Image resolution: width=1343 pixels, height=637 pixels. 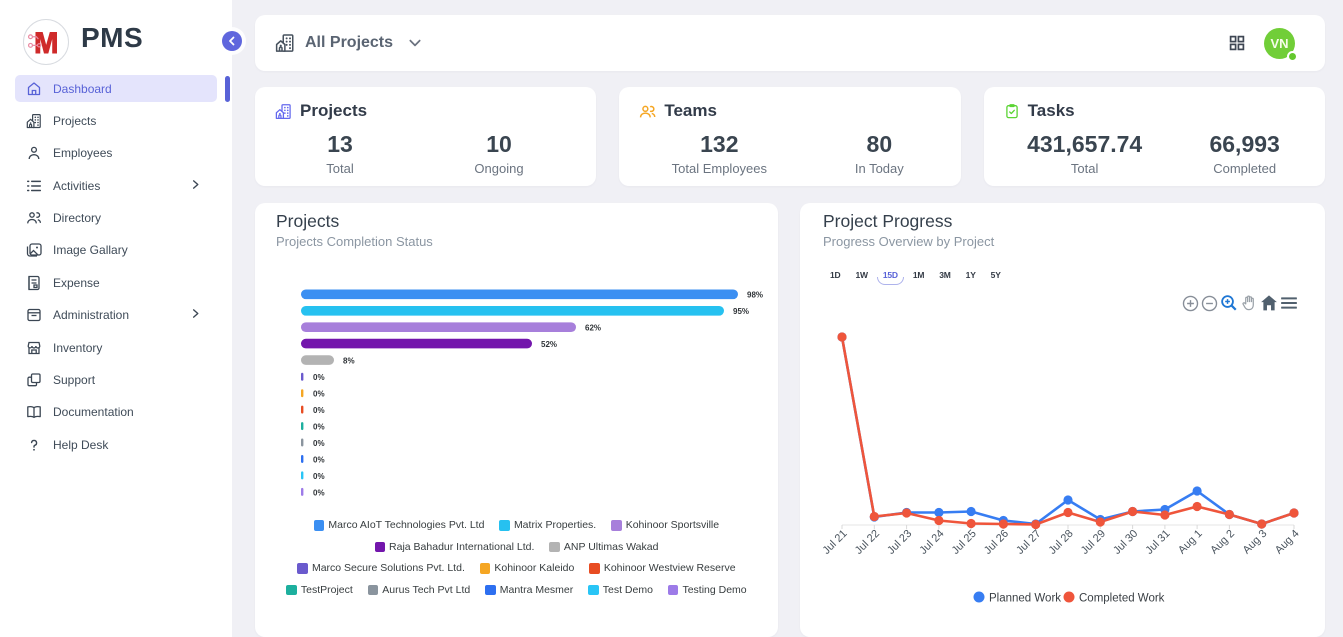 I want to click on svg-text: 52%, so click(x=549, y=344).